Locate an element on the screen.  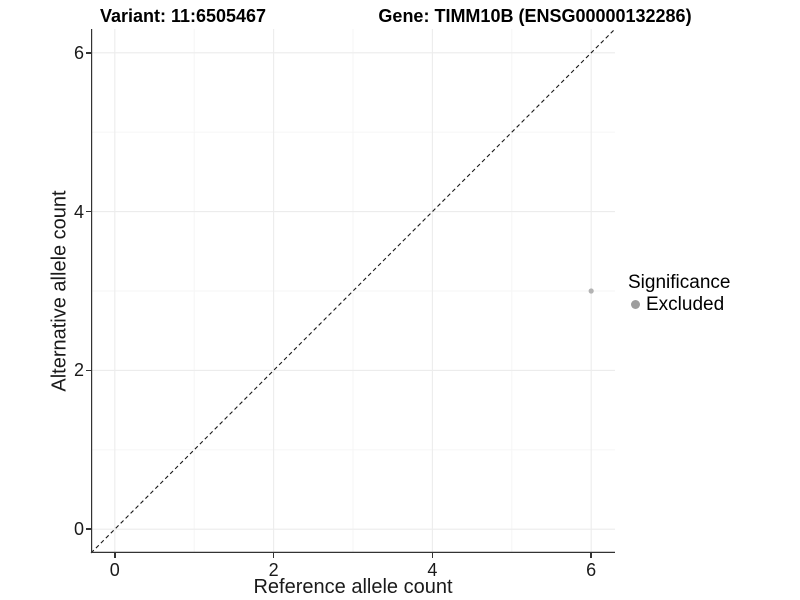
legend: Significance Excluded is located at coordinates (679, 293).